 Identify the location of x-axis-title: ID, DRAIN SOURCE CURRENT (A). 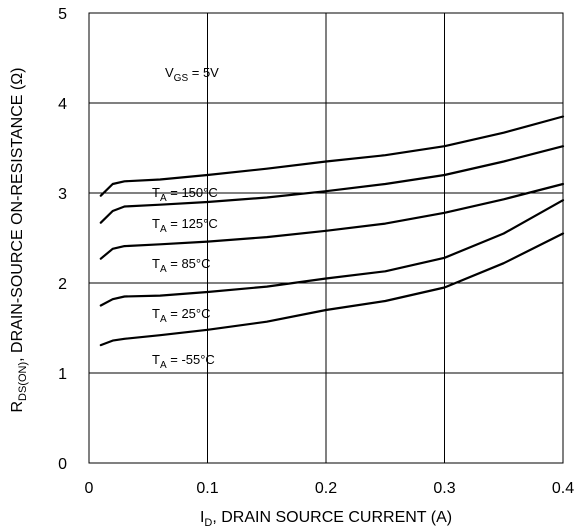
(326, 519).